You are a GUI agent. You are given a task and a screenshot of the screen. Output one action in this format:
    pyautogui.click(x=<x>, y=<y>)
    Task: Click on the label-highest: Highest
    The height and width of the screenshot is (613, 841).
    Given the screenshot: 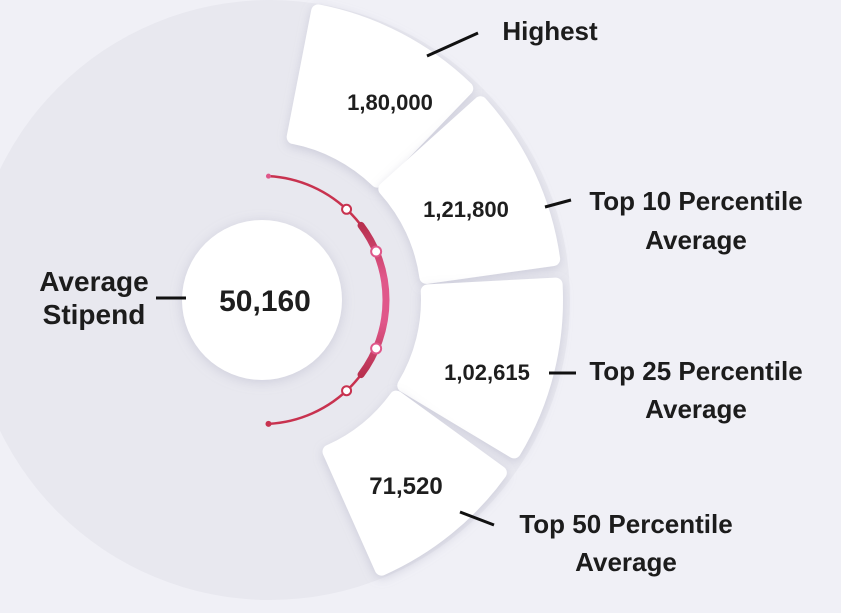 What is the action you would take?
    pyautogui.click(x=550, y=31)
    